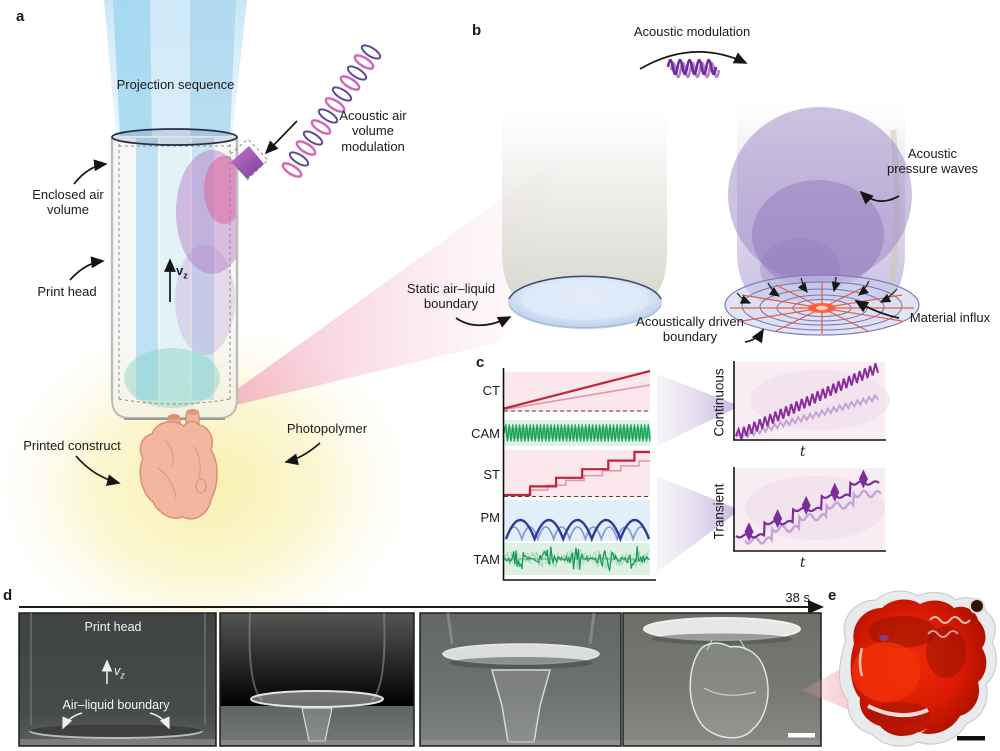 The image size is (1000, 751). Describe the element at coordinates (801, 735) in the screenshot. I see `scale-bar-frame4` at that location.